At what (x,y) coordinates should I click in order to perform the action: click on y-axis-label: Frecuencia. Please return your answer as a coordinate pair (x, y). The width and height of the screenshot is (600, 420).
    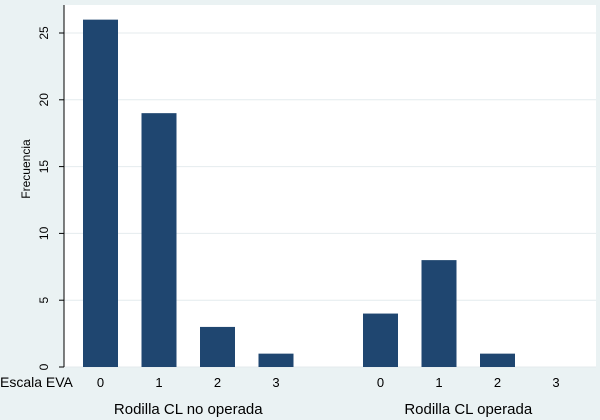
    Looking at the image, I should click on (26, 169).